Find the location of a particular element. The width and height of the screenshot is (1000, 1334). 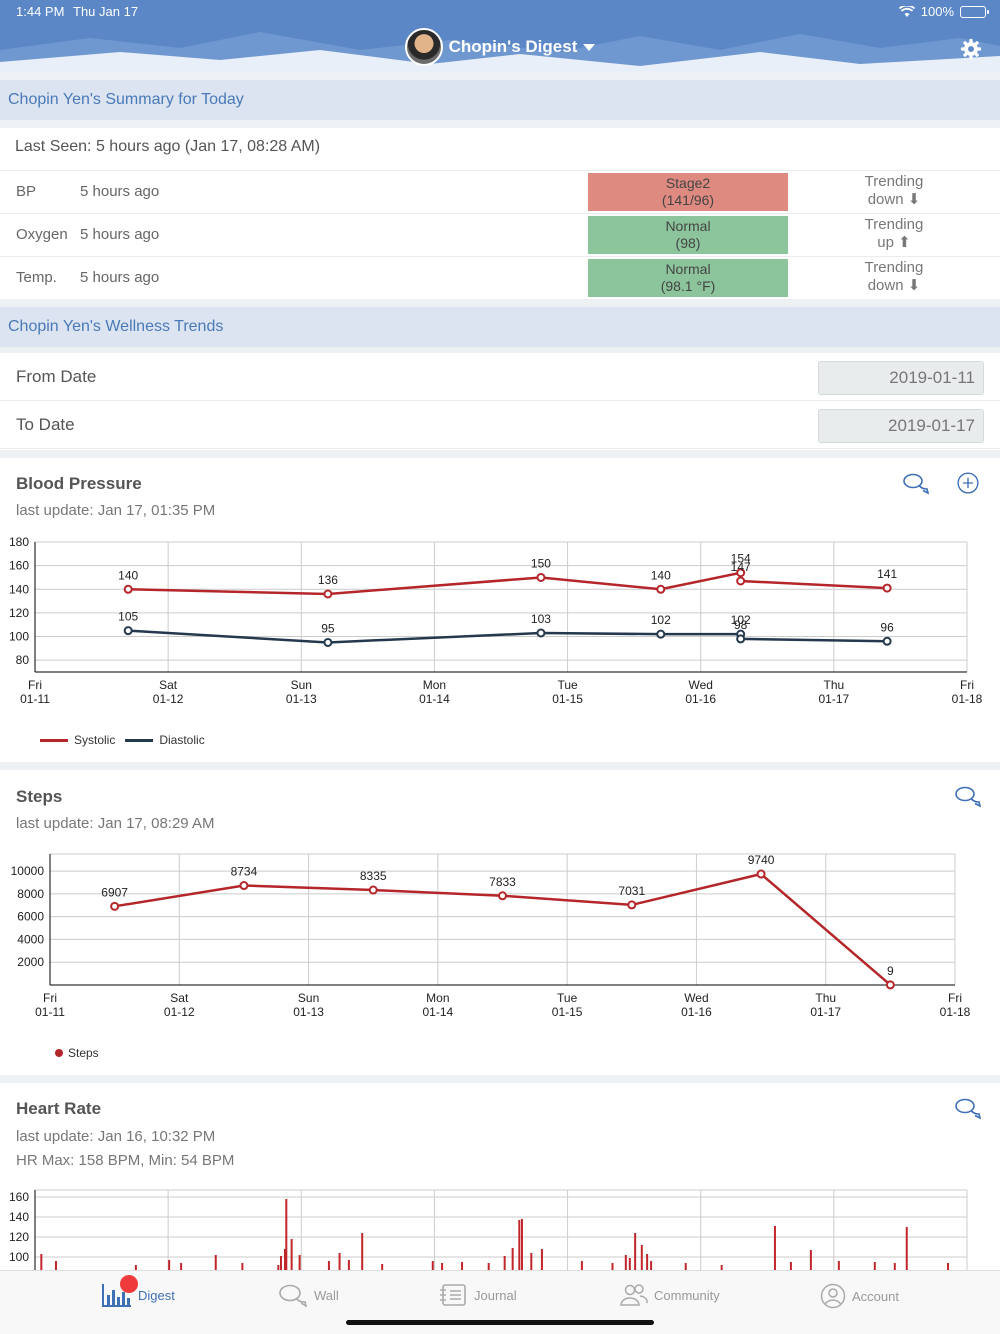

series-line-steps is located at coordinates (503, 929).